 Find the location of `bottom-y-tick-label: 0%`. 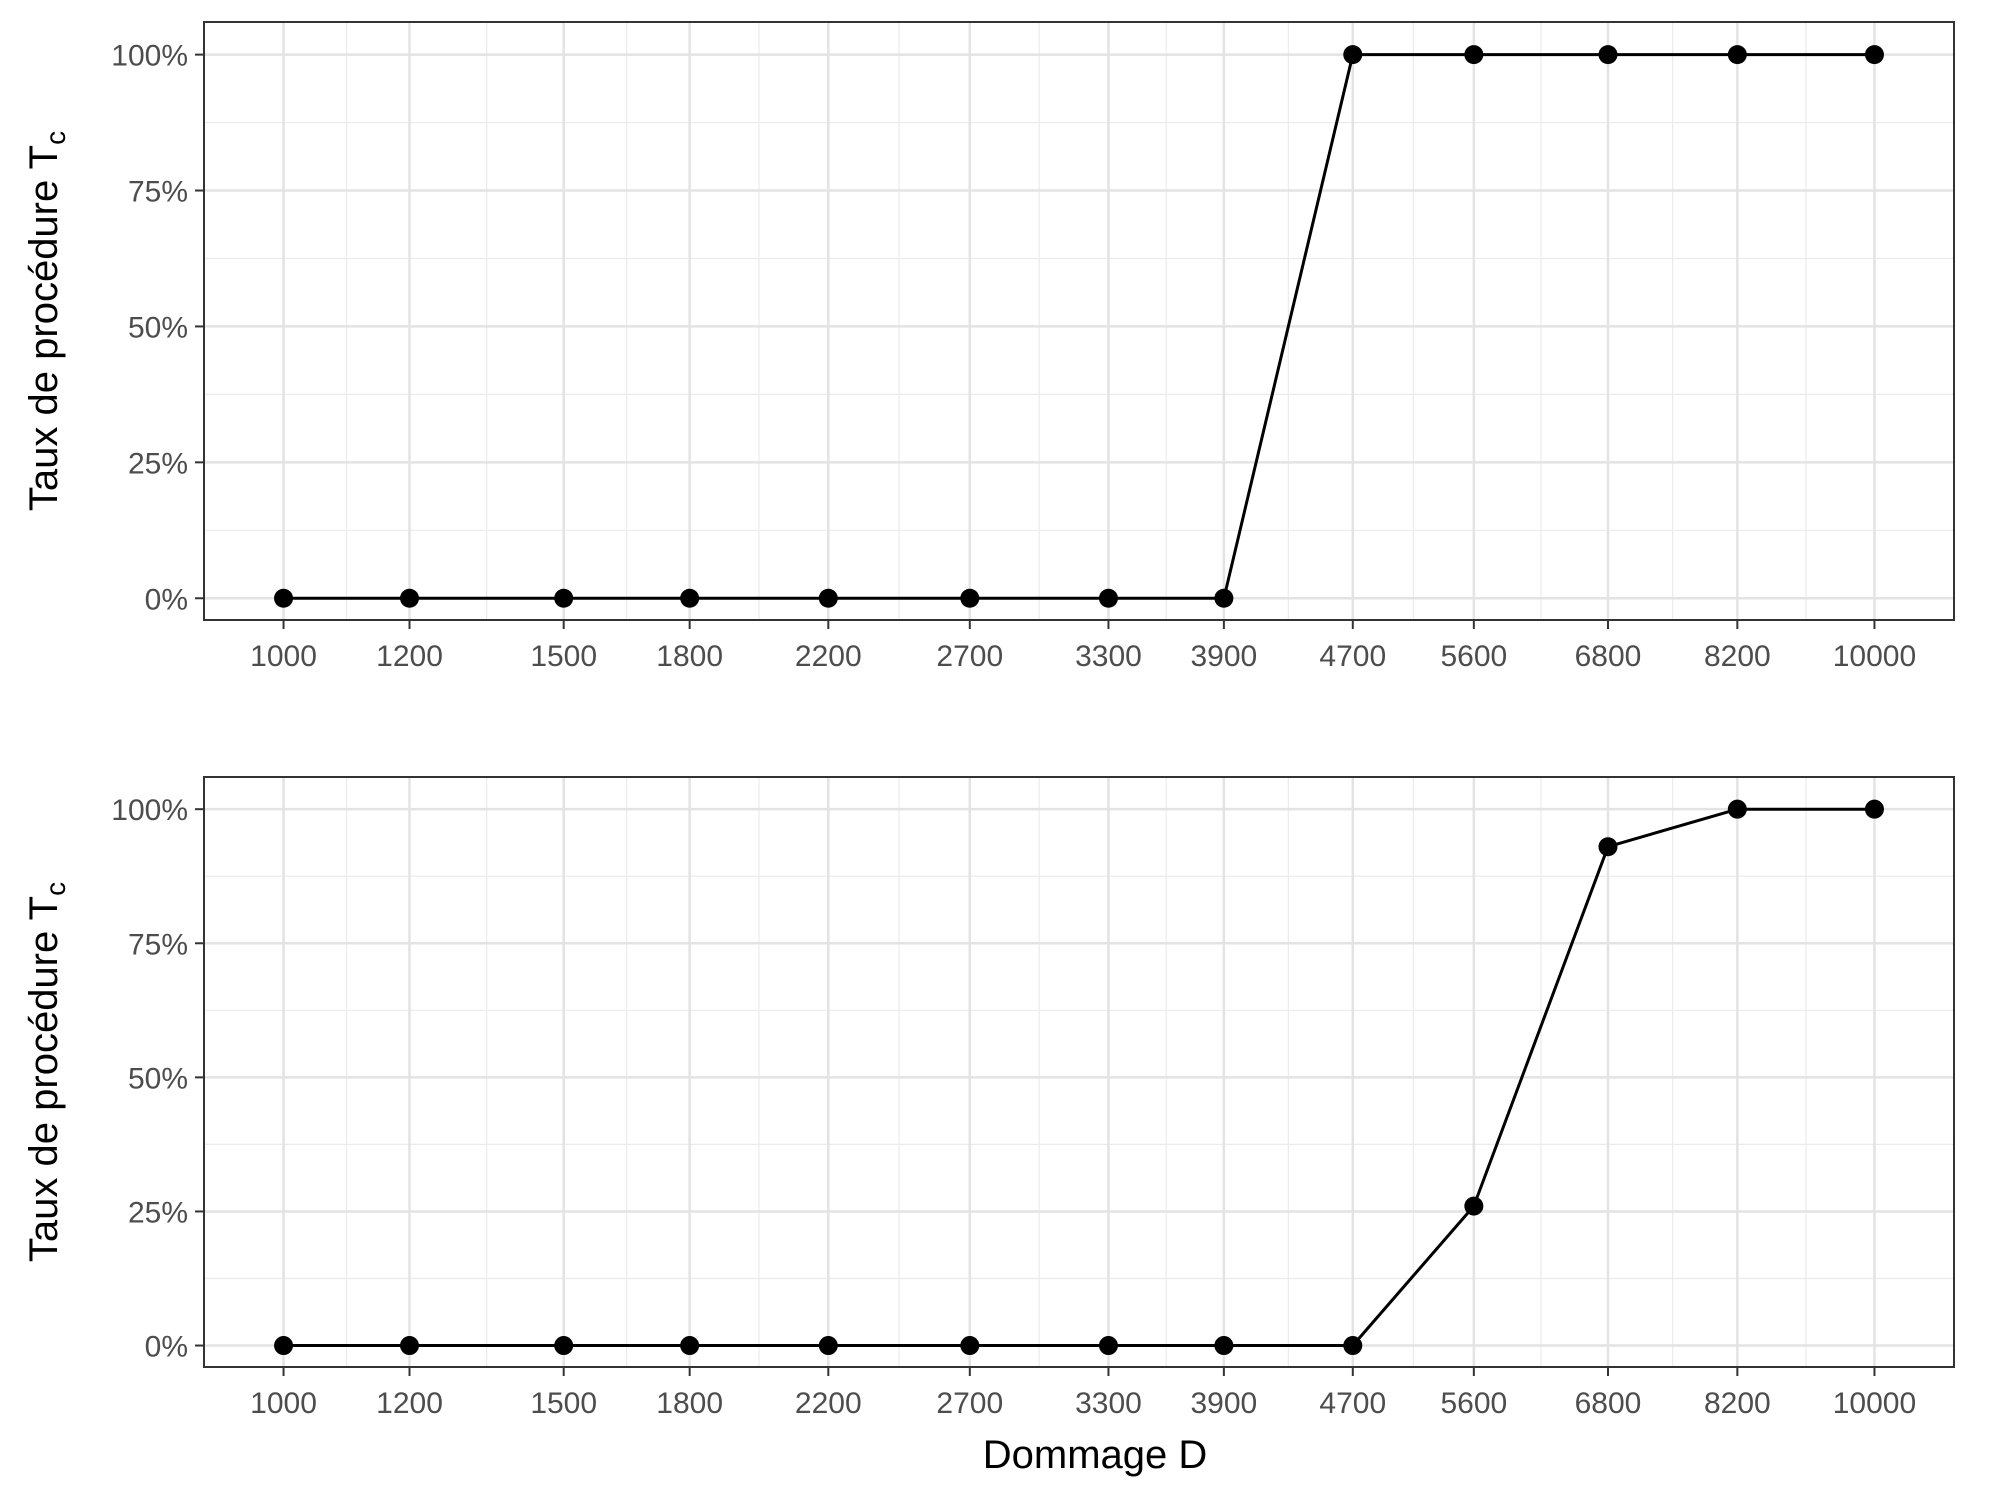

bottom-y-tick-label: 0% is located at coordinates (166, 1347).